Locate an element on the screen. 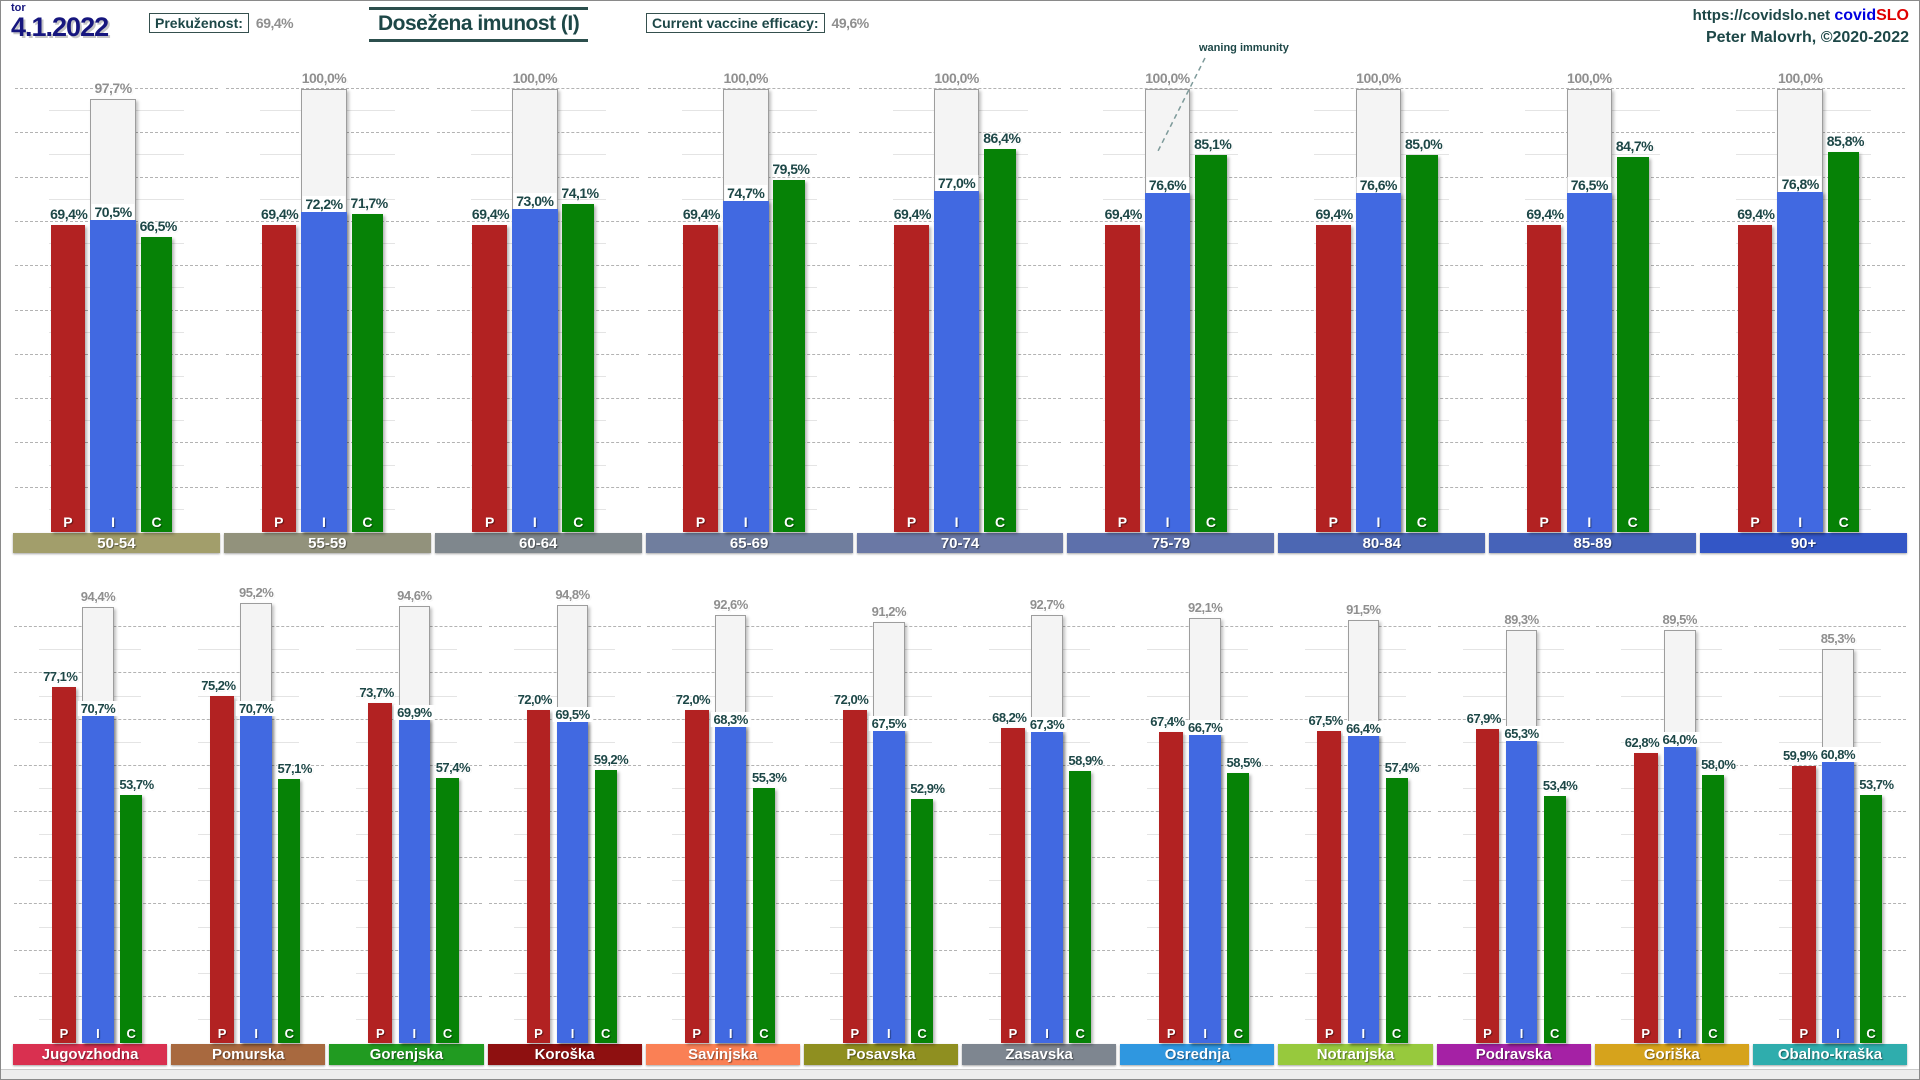 This screenshot has width=1920, height=1080. chart-plot: P I C 69,4% 100,0% 76,8% 85,8% is located at coordinates (1803, 285).